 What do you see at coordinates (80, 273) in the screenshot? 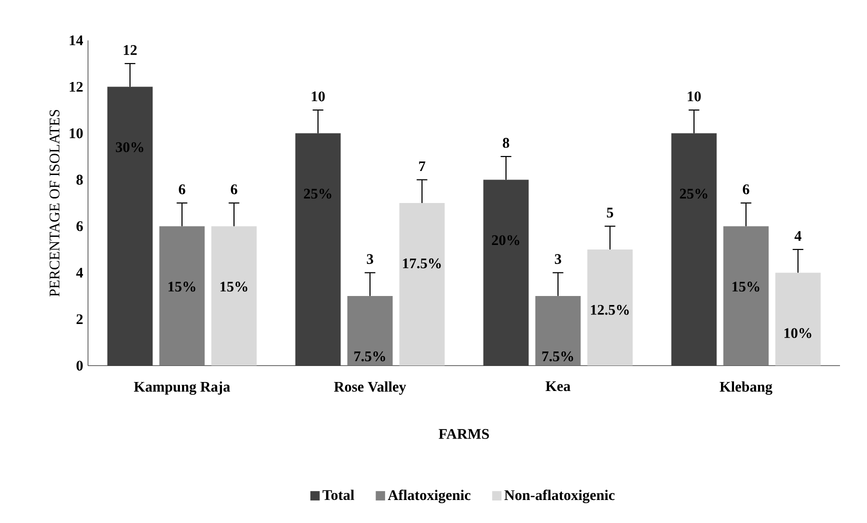
I see `y-tick-label: 4` at bounding box center [80, 273].